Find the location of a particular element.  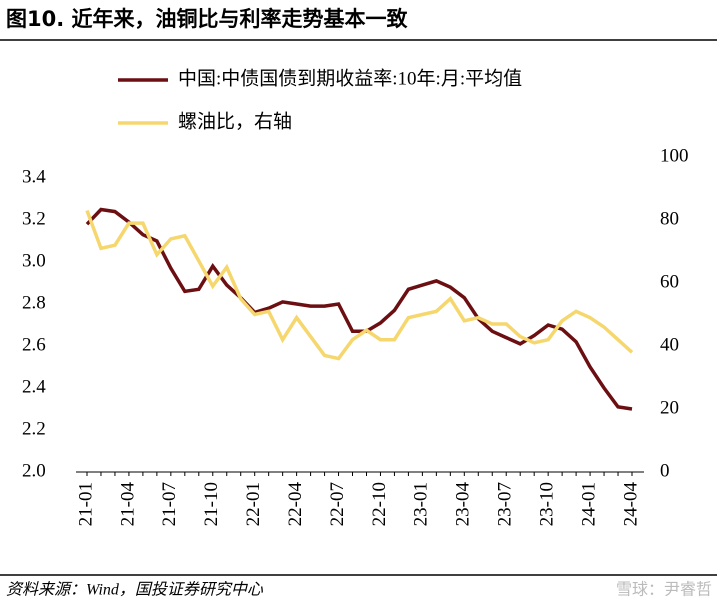

legend-label: 螺油比，右轴 is located at coordinates (235, 121).